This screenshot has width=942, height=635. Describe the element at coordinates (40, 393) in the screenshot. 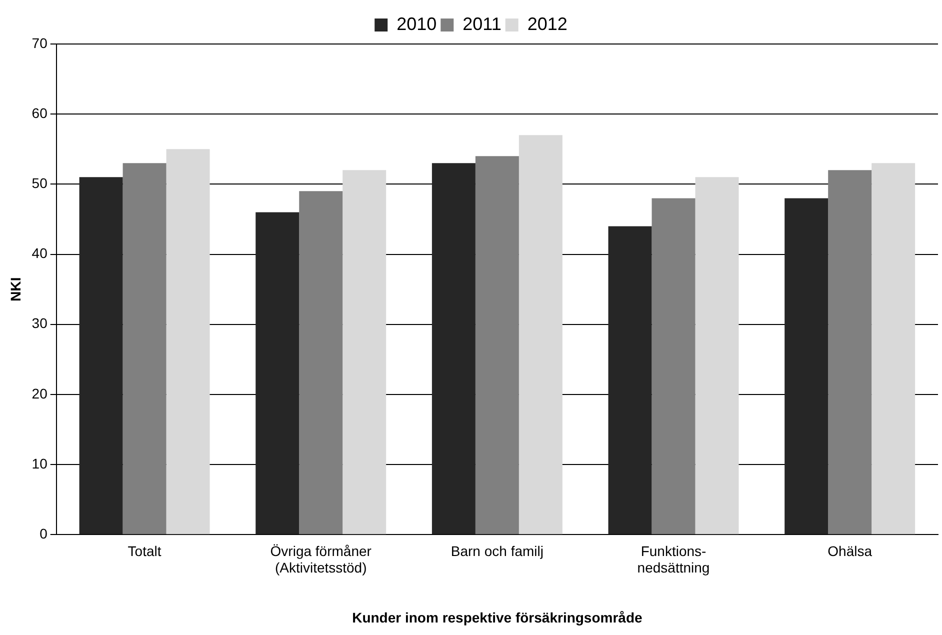

I see `y-tick-label: 20` at that location.